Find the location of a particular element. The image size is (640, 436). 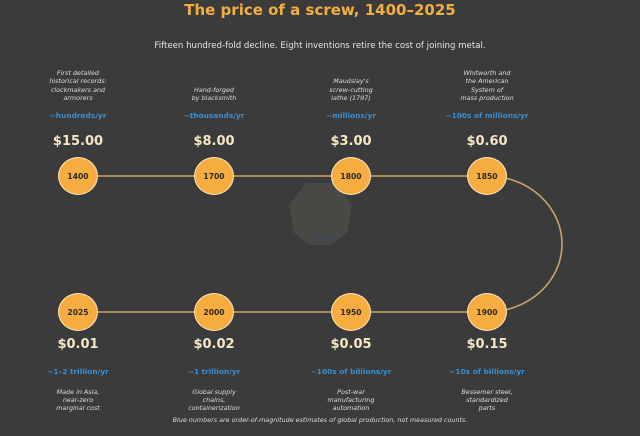

year-label: 2000 is located at coordinates (214, 312).